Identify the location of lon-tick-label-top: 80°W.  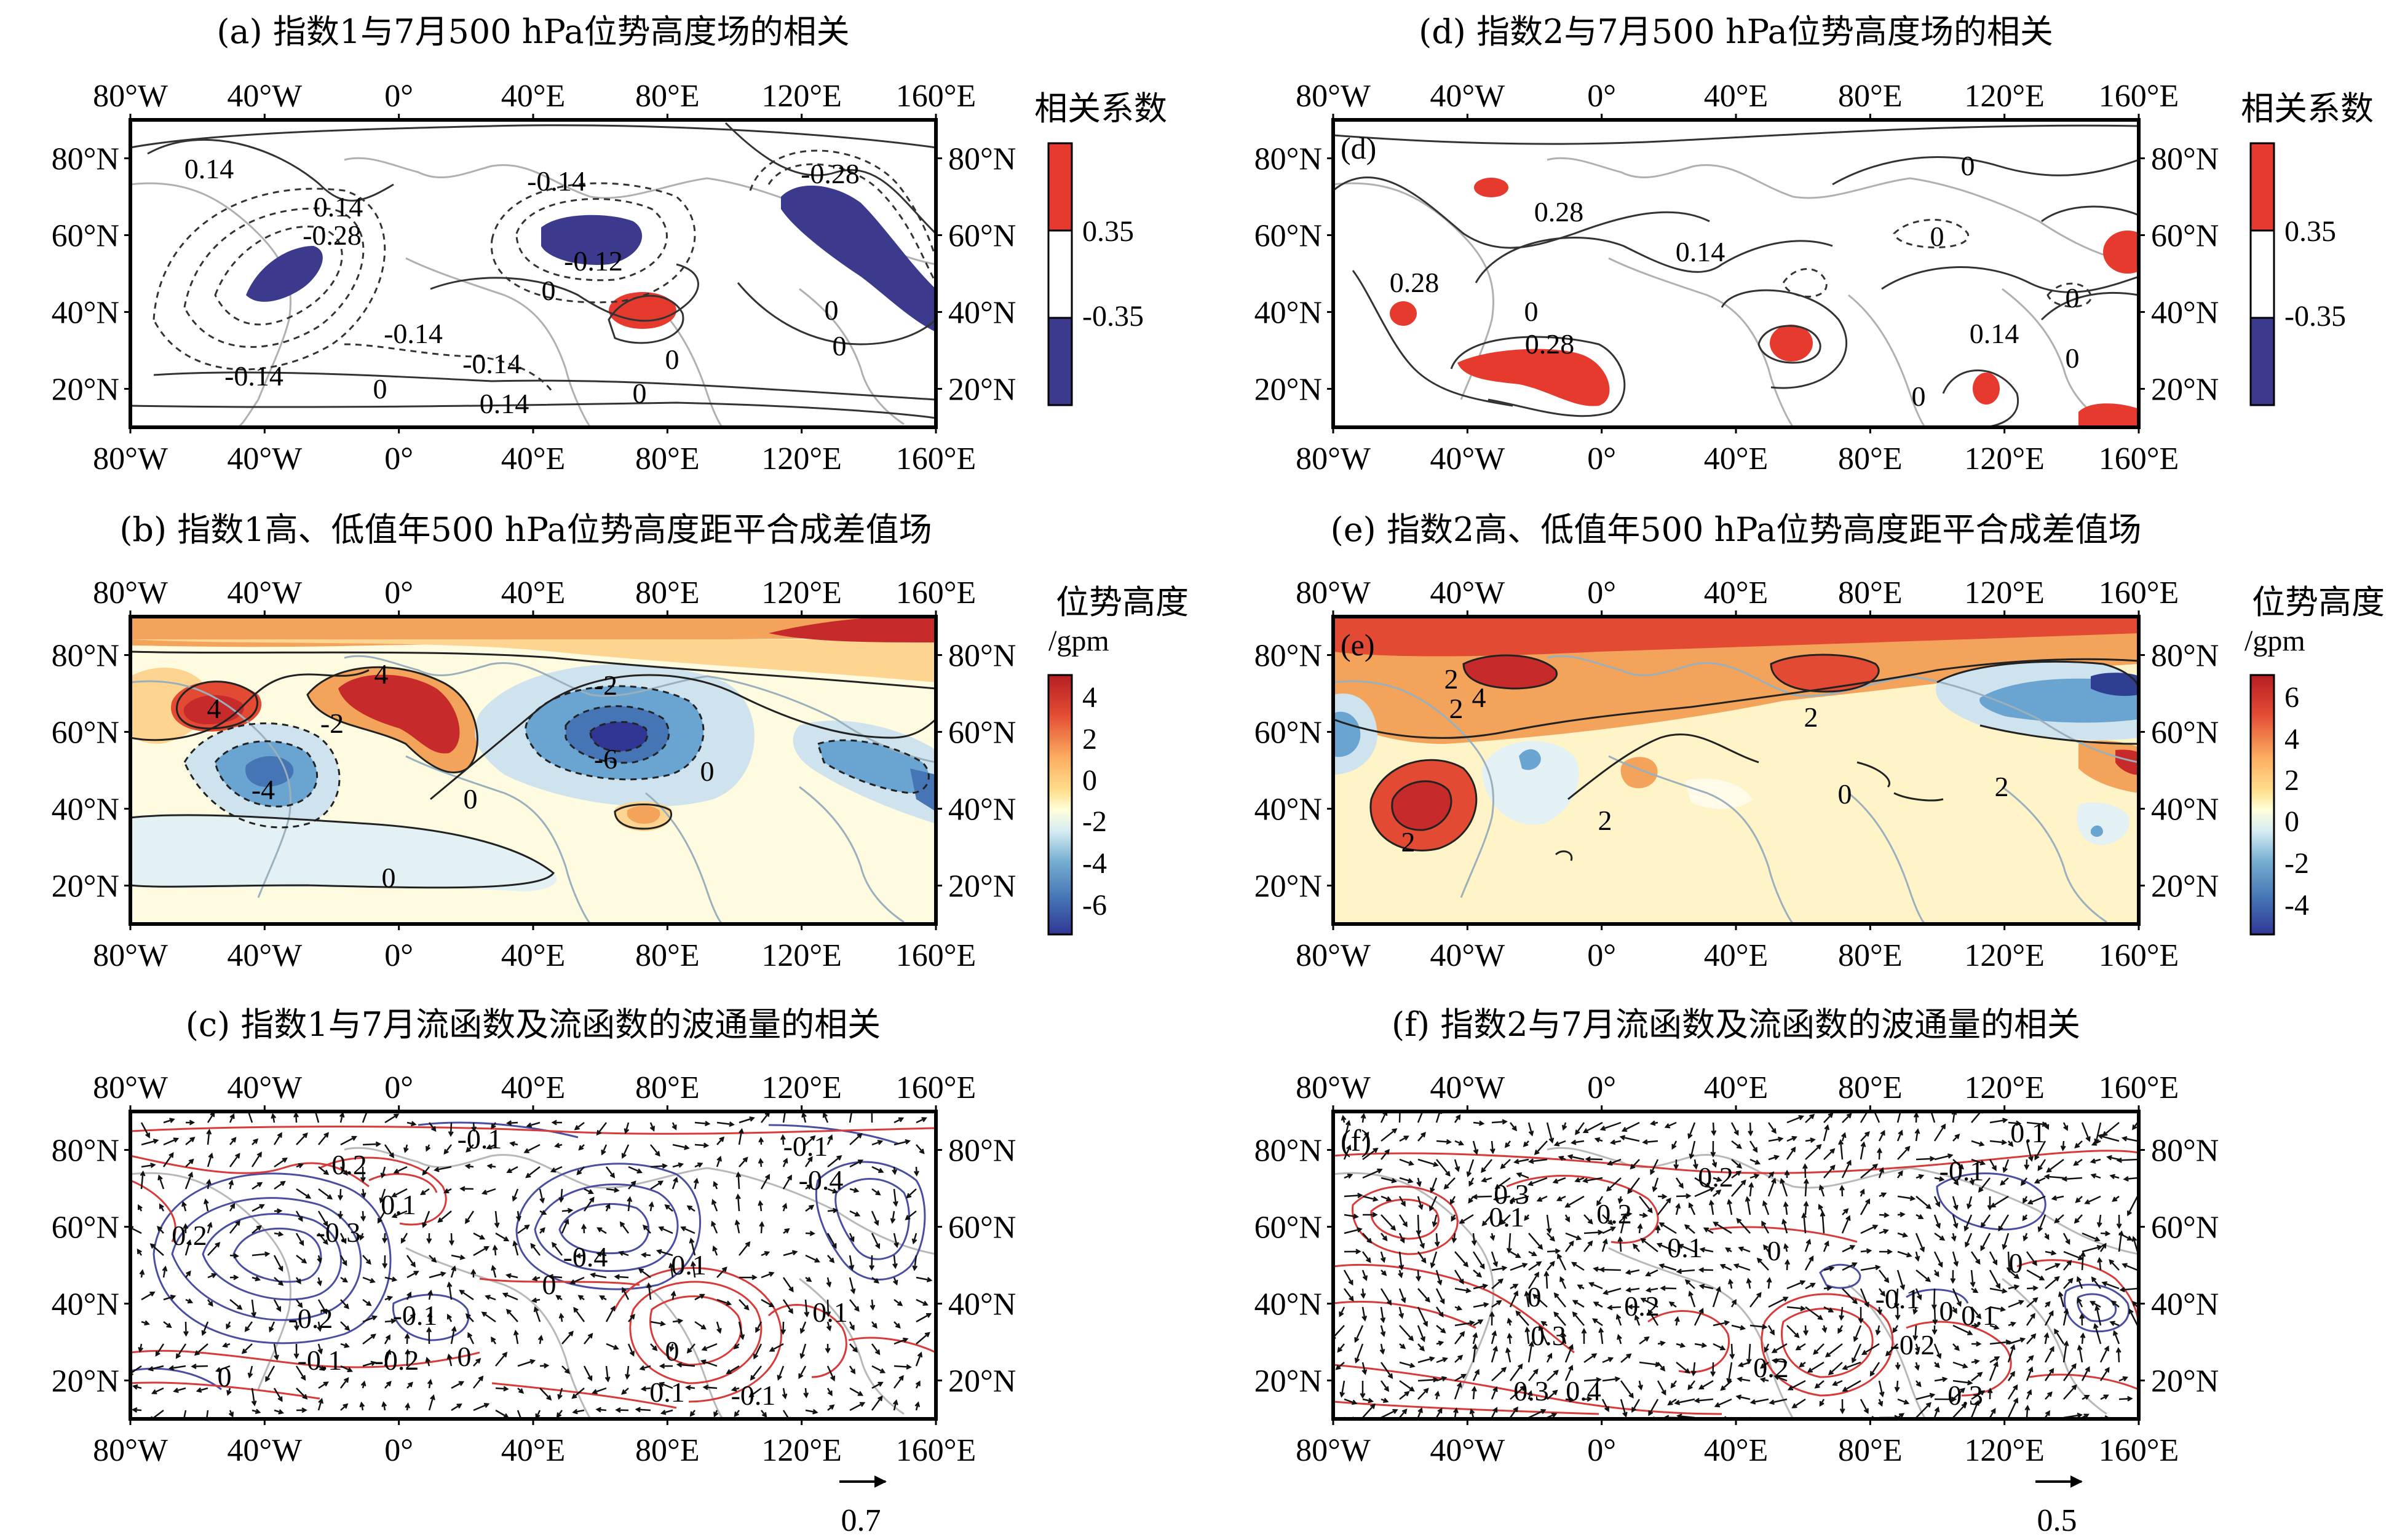
(1333, 1087).